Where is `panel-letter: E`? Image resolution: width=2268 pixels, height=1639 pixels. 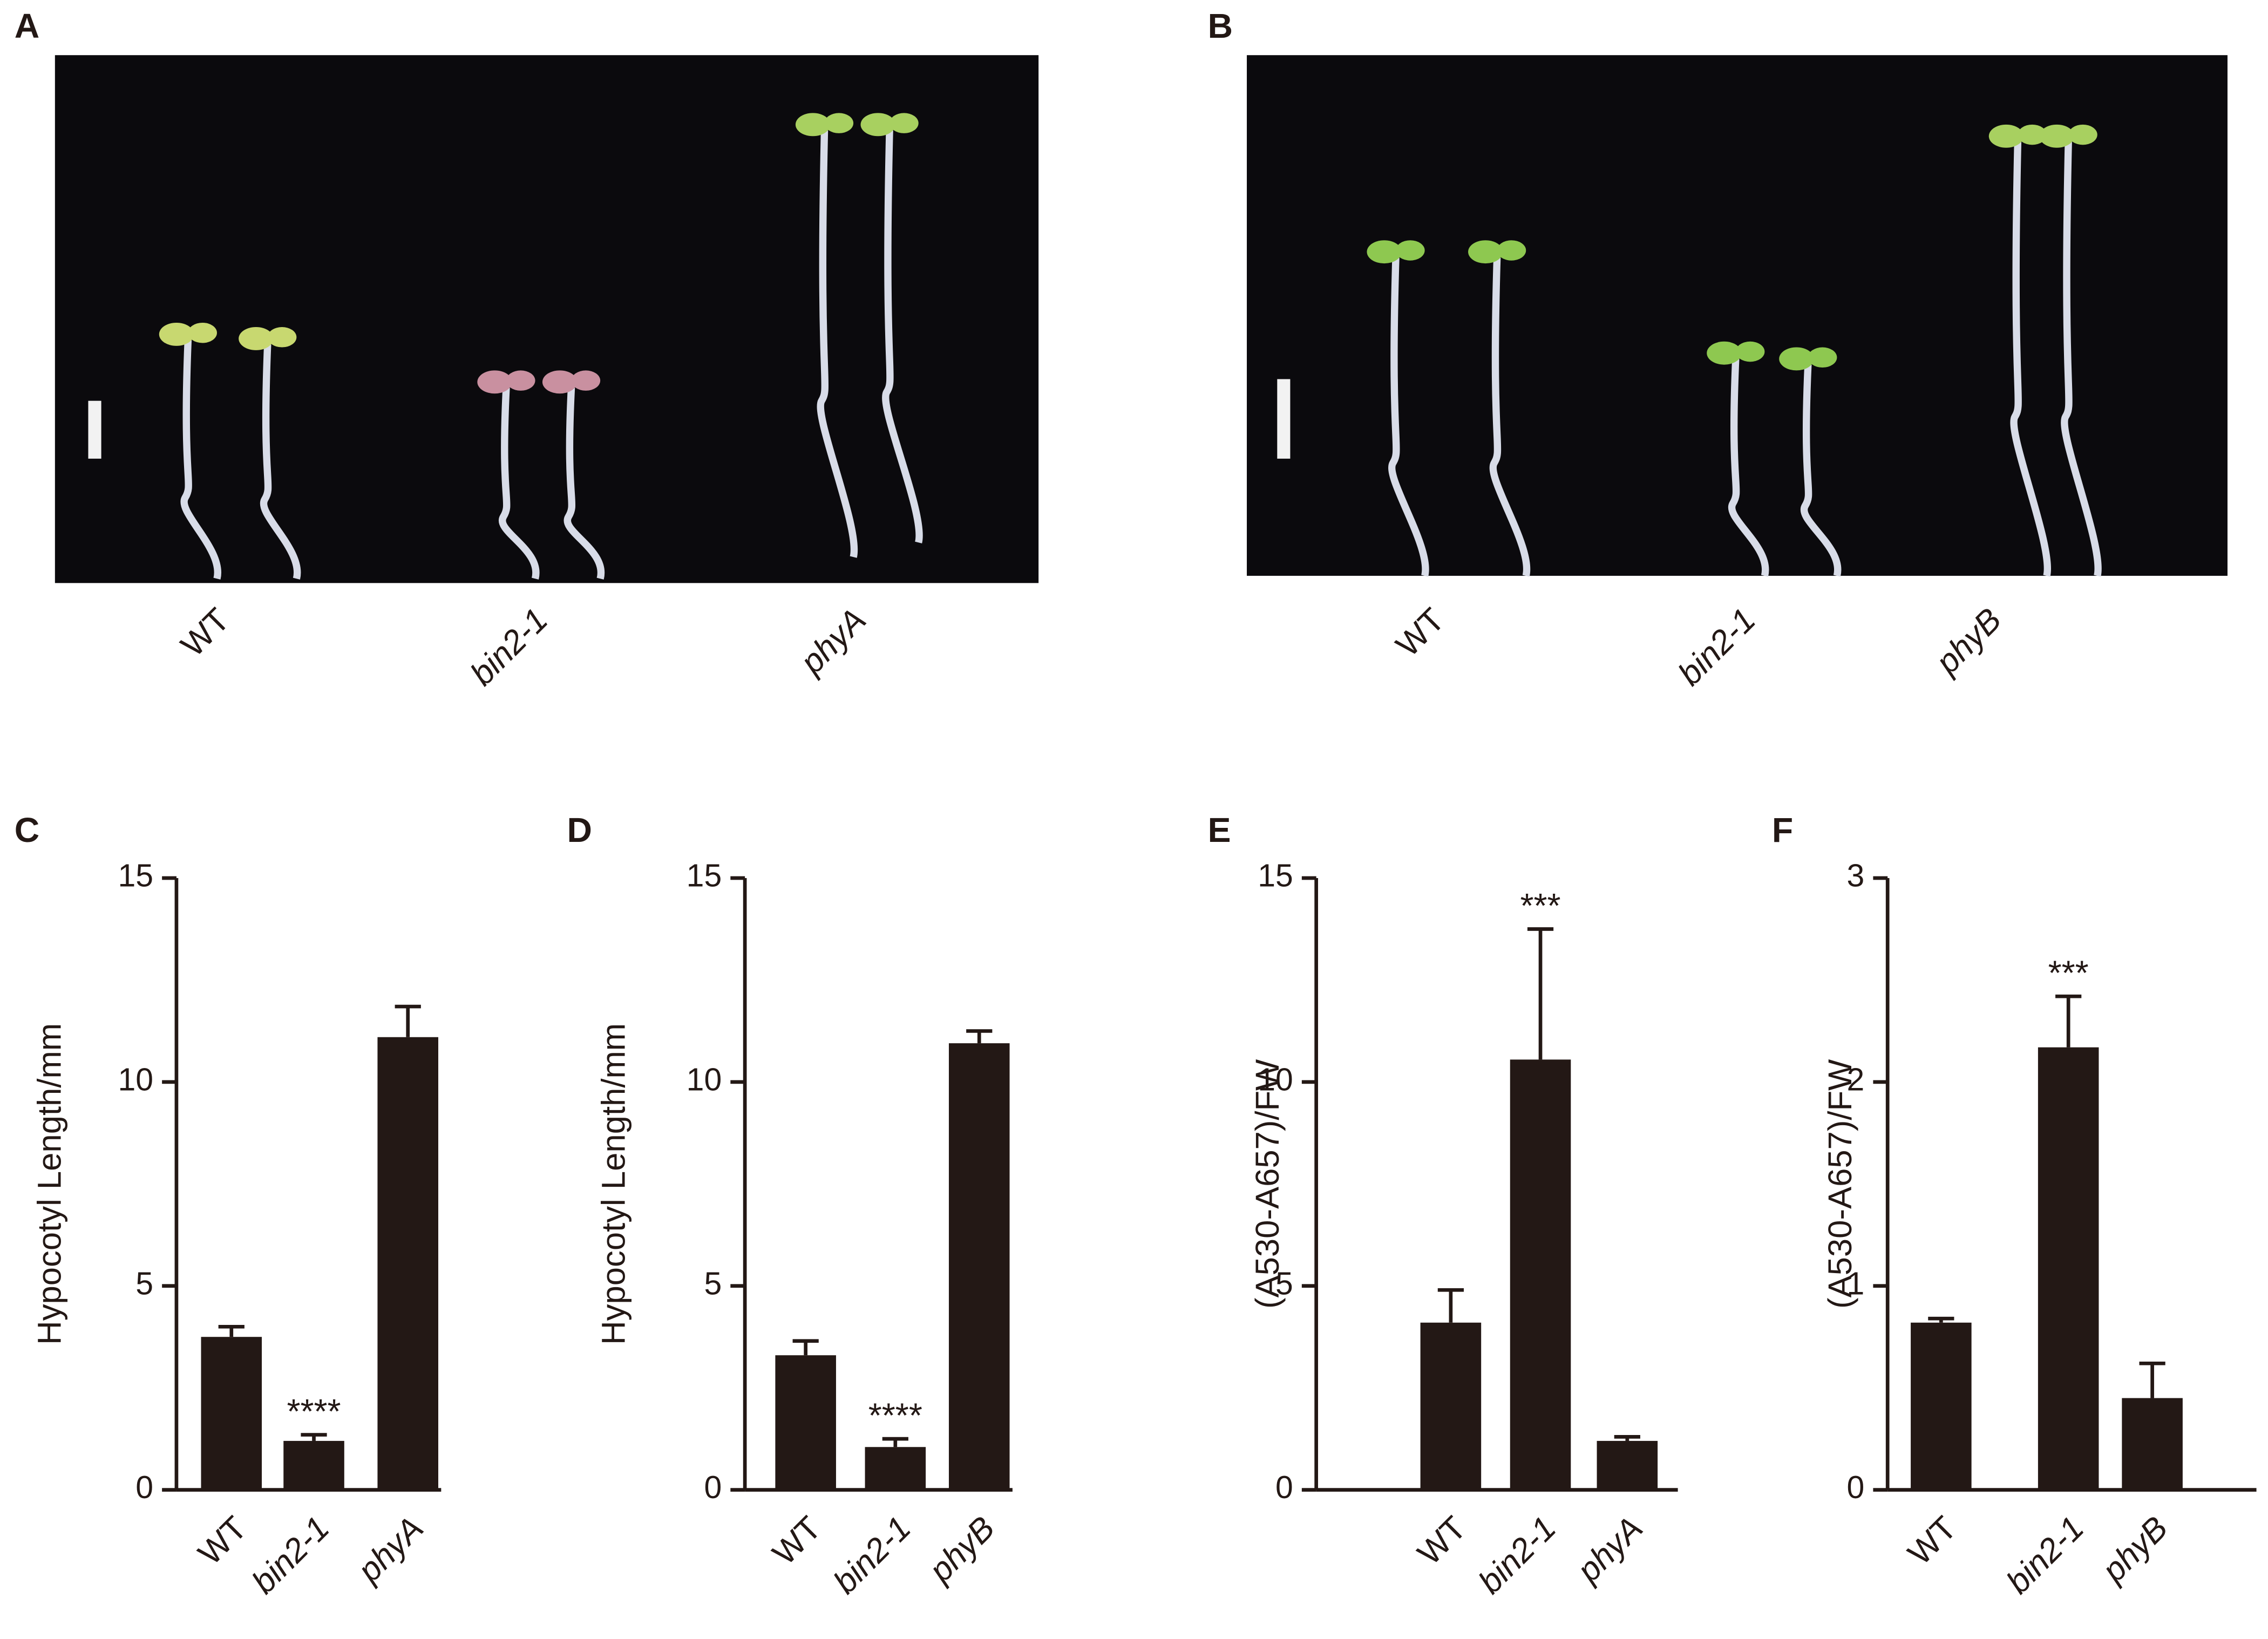
panel-letter: E is located at coordinates (1219, 830).